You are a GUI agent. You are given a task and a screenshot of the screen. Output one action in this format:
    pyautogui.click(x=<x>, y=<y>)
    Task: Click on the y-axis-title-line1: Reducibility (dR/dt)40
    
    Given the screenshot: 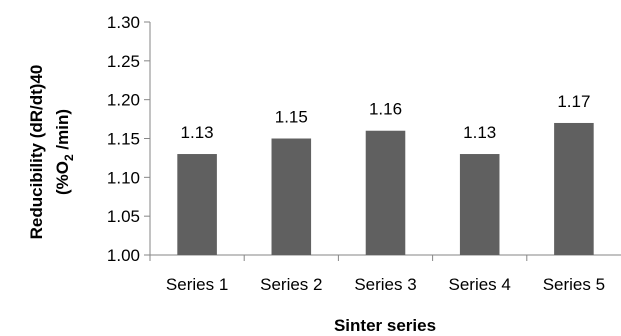 What is the action you would take?
    pyautogui.click(x=36, y=152)
    